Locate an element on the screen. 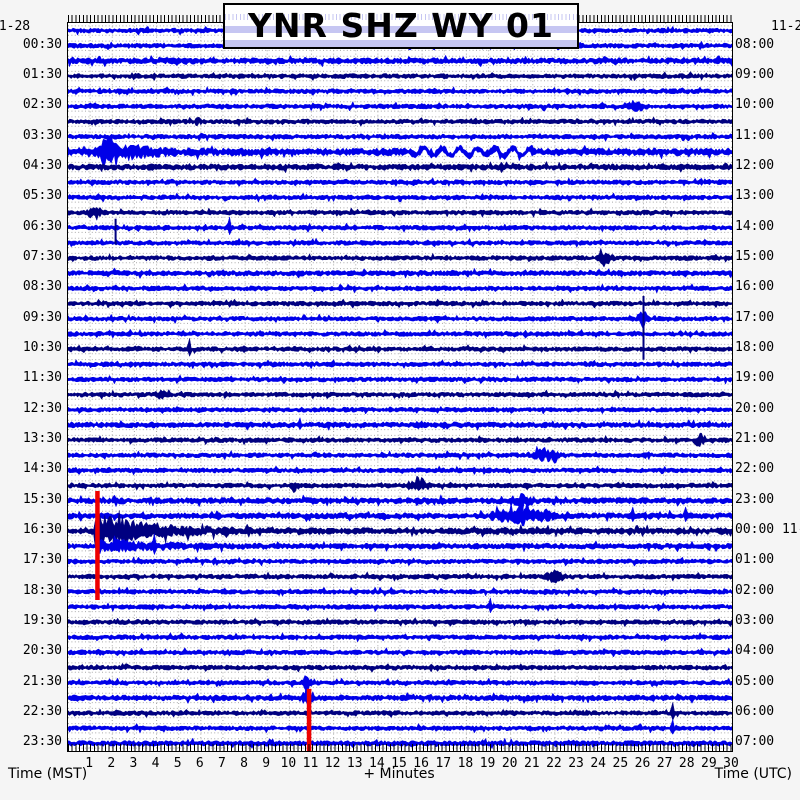  lavender-tick-comb is located at coordinates (401, 17).